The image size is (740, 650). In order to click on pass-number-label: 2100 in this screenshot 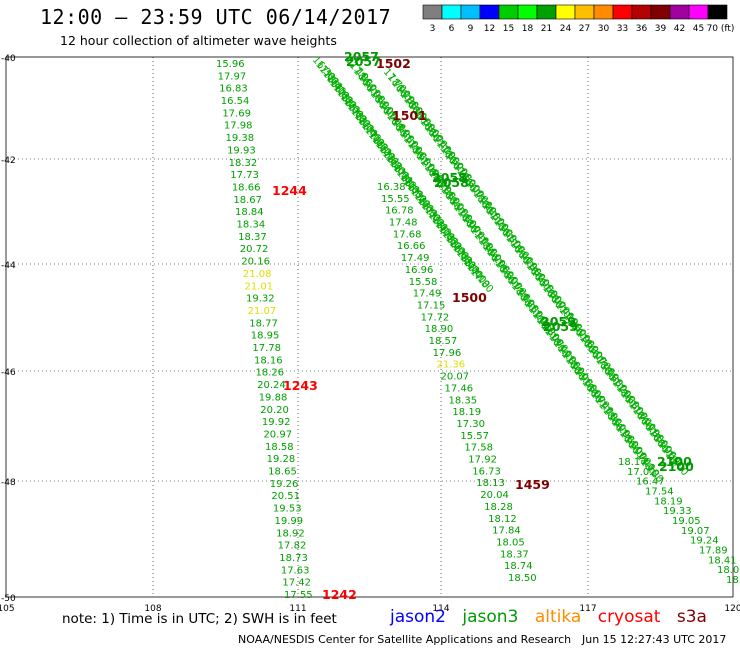, I will do `click(676, 466)`.